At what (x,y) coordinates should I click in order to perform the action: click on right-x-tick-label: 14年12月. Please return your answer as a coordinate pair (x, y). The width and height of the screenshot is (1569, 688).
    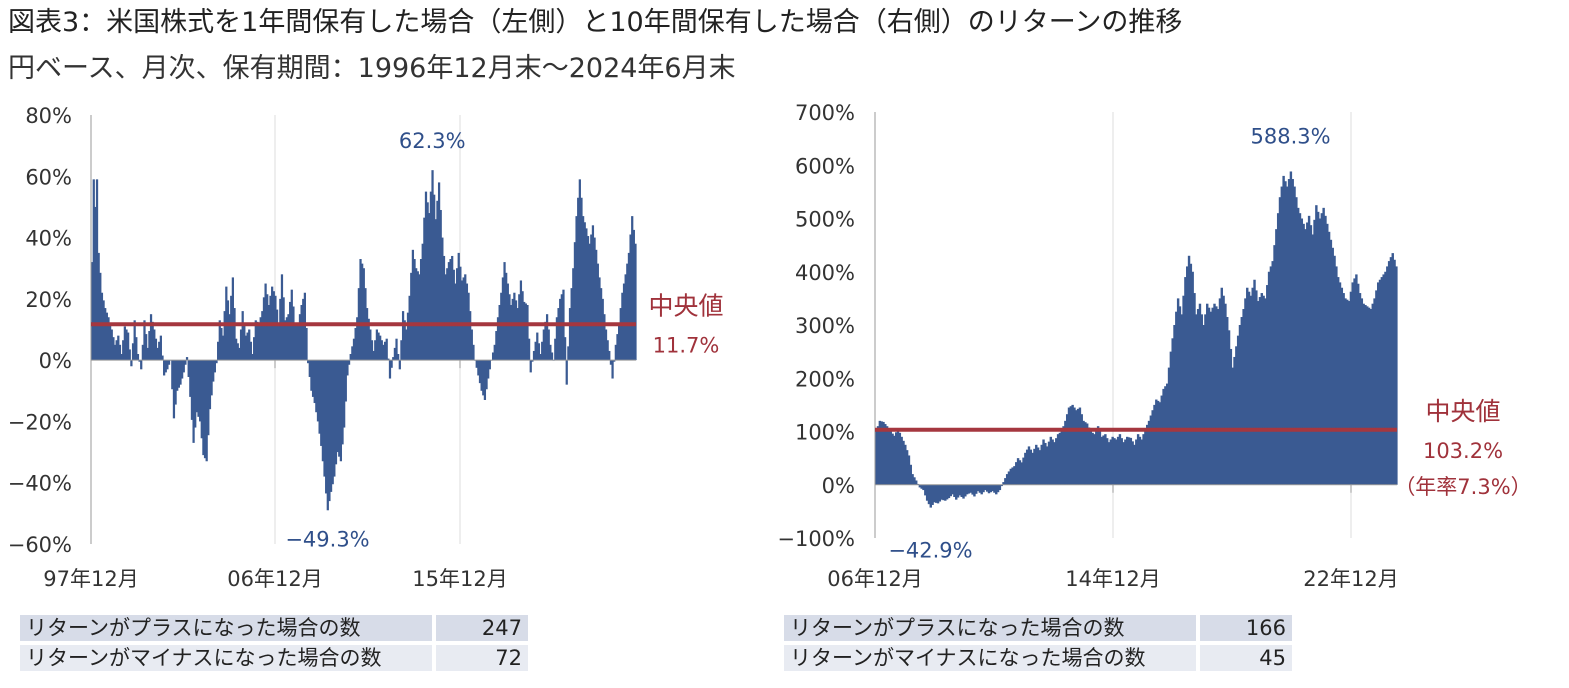
    Looking at the image, I should click on (1112, 579).